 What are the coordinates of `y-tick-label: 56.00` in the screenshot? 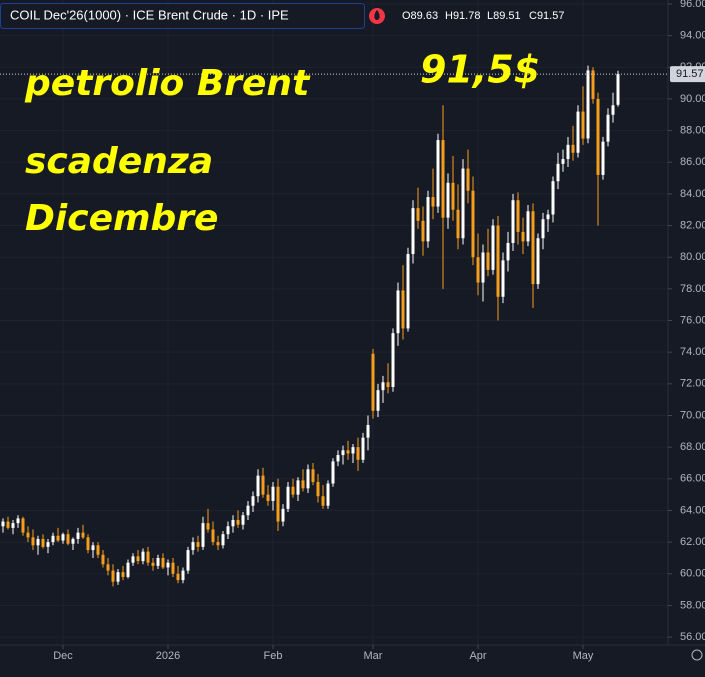 It's located at (692, 637).